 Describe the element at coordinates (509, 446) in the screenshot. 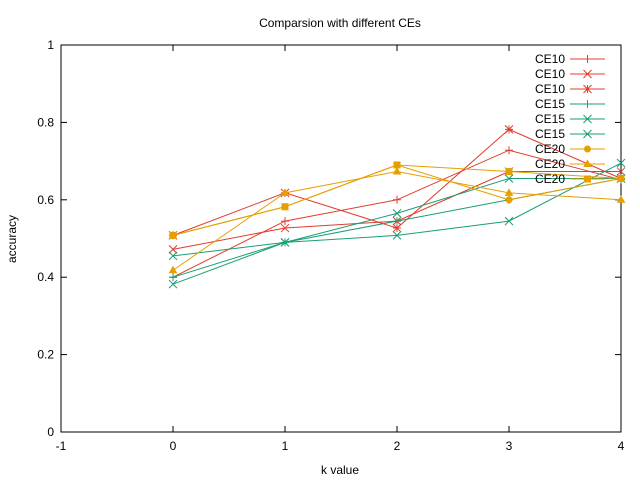

I see `x-tick-label: 3` at that location.